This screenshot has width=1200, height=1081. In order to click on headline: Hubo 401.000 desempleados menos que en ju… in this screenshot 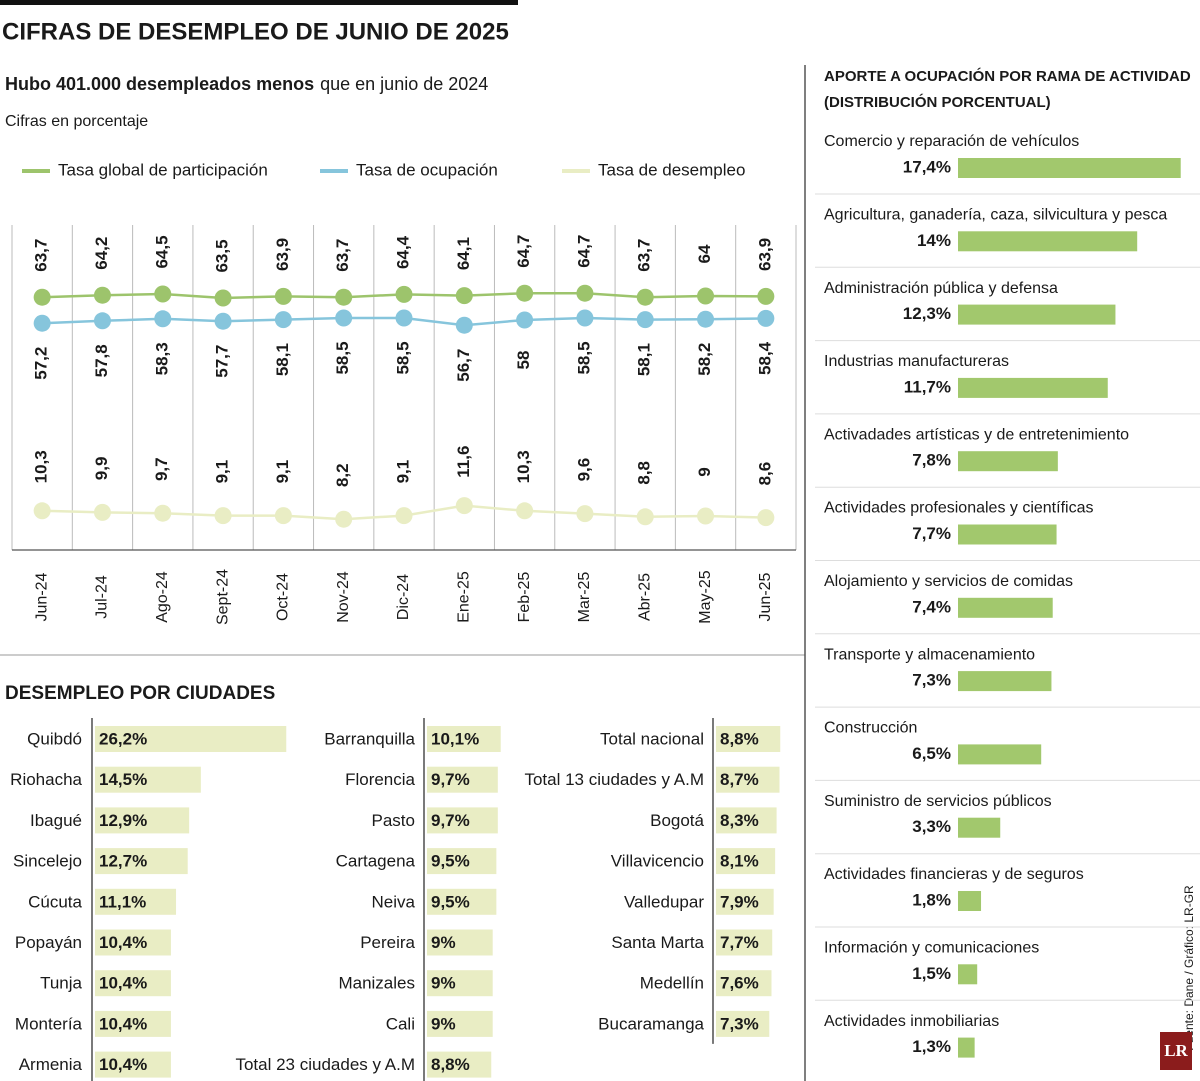, I will do `click(246, 84)`.